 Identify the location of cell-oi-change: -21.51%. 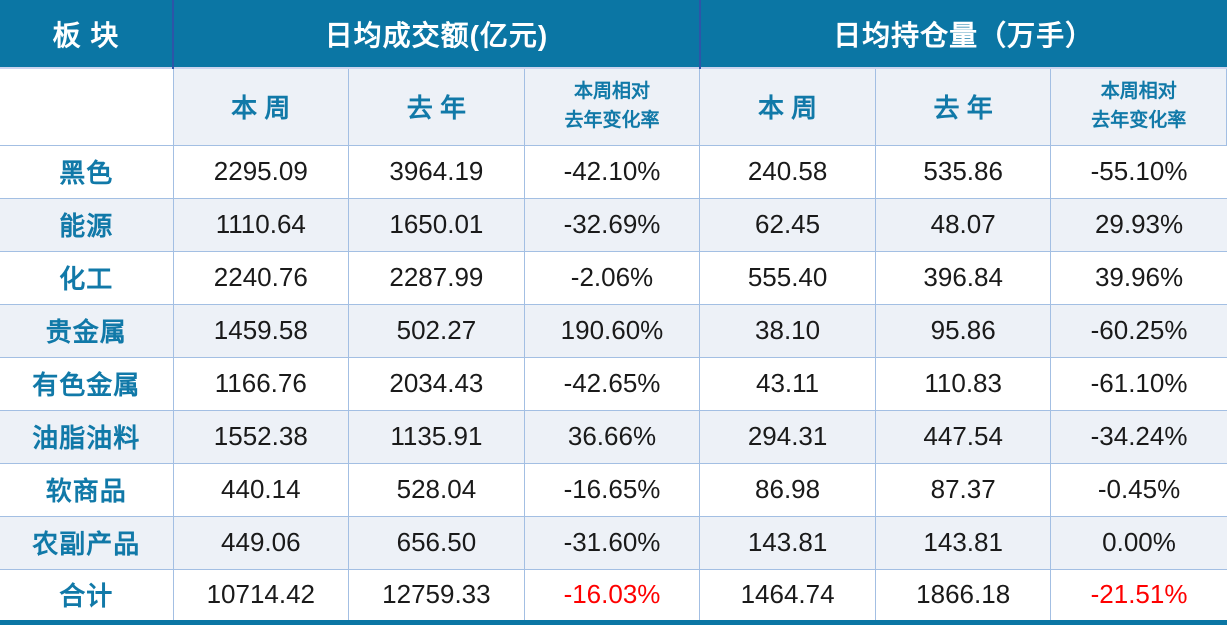
(1138, 596).